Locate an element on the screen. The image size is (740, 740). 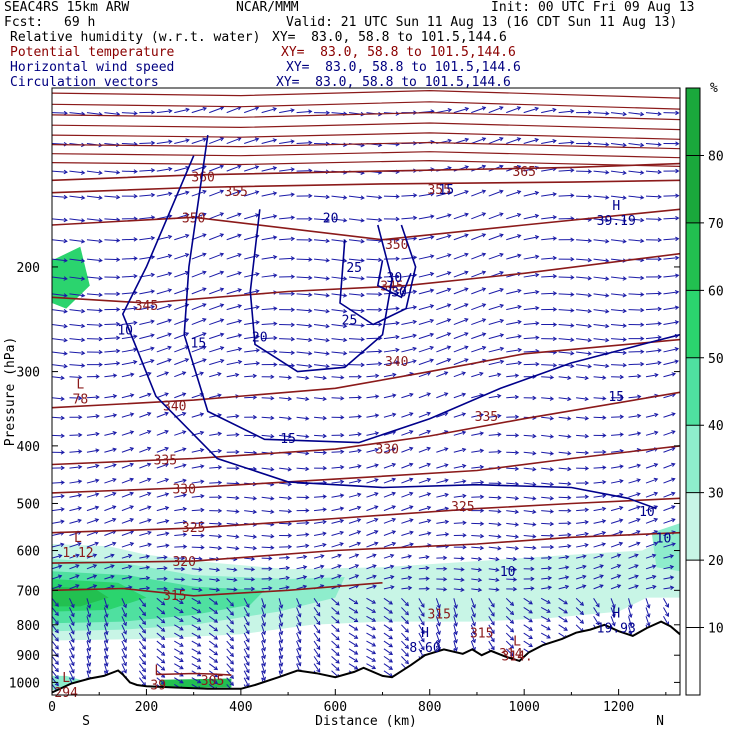
theta-contour-label: 325 is located at coordinates (462, 507).